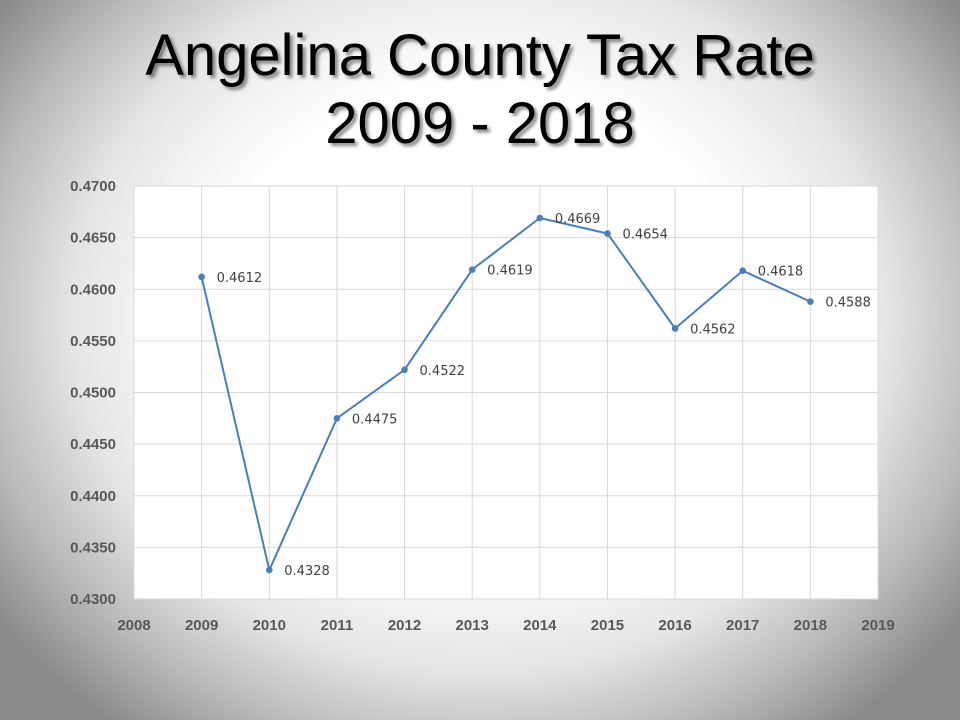 The width and height of the screenshot is (960, 720). I want to click on x-tick-label: 2009, so click(201, 625).